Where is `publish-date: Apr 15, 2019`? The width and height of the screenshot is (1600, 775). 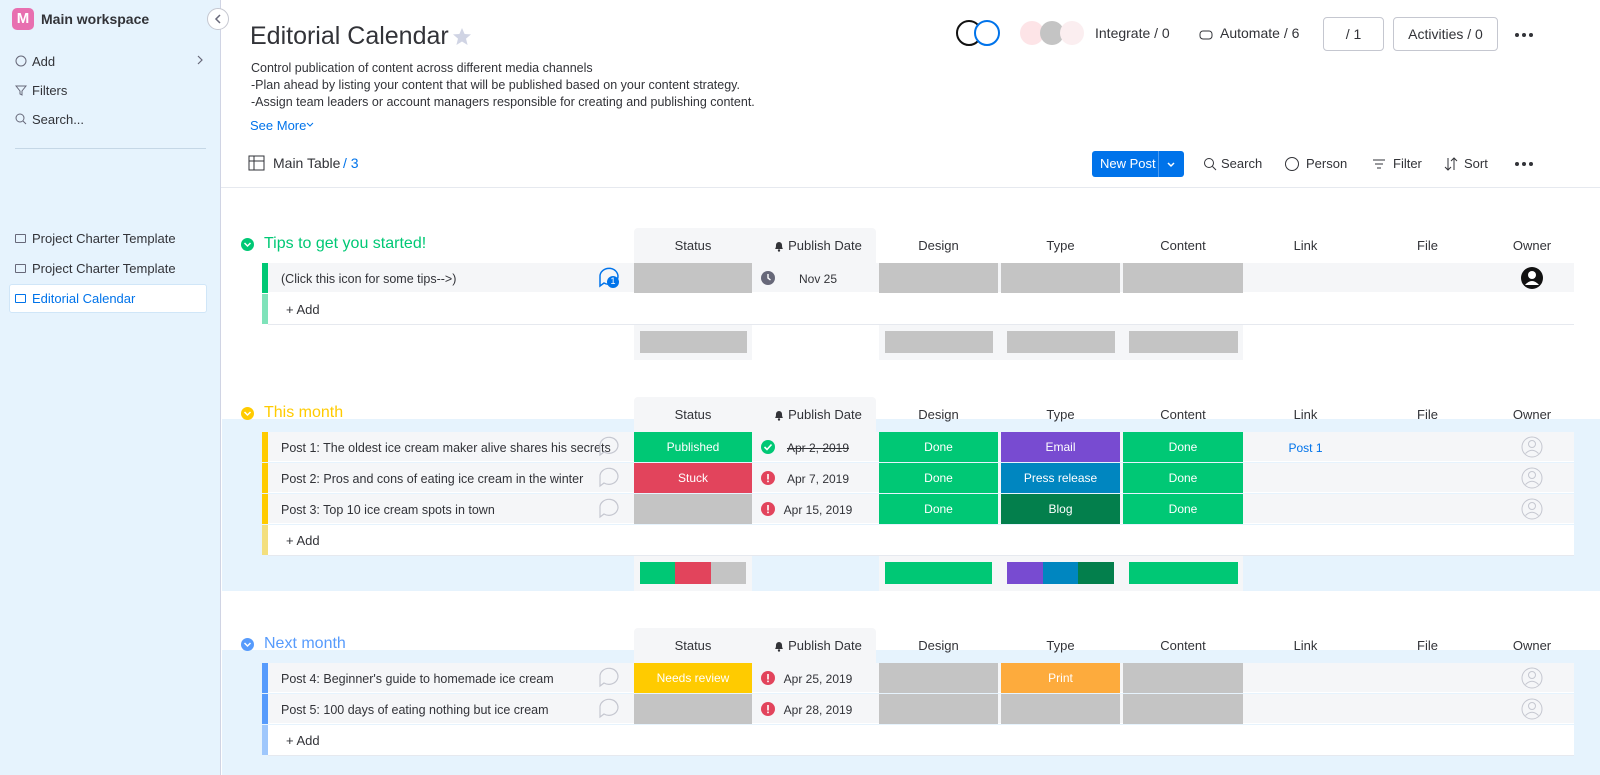 publish-date: Apr 15, 2019 is located at coordinates (818, 510).